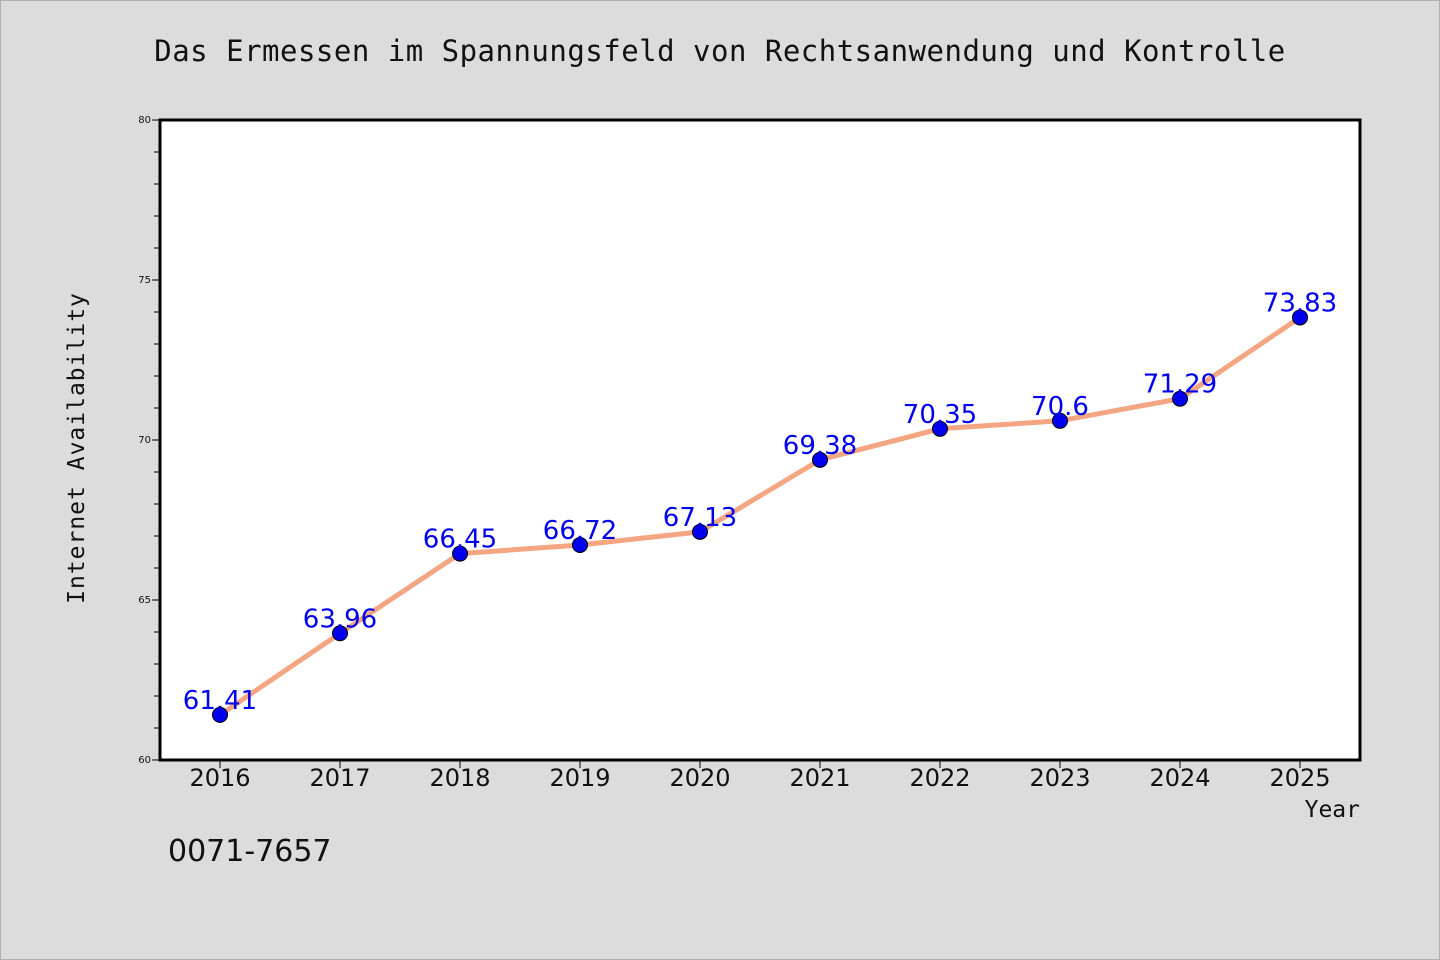 This screenshot has width=1440, height=960. I want to click on x-tick-label: 2018, so click(459, 778).